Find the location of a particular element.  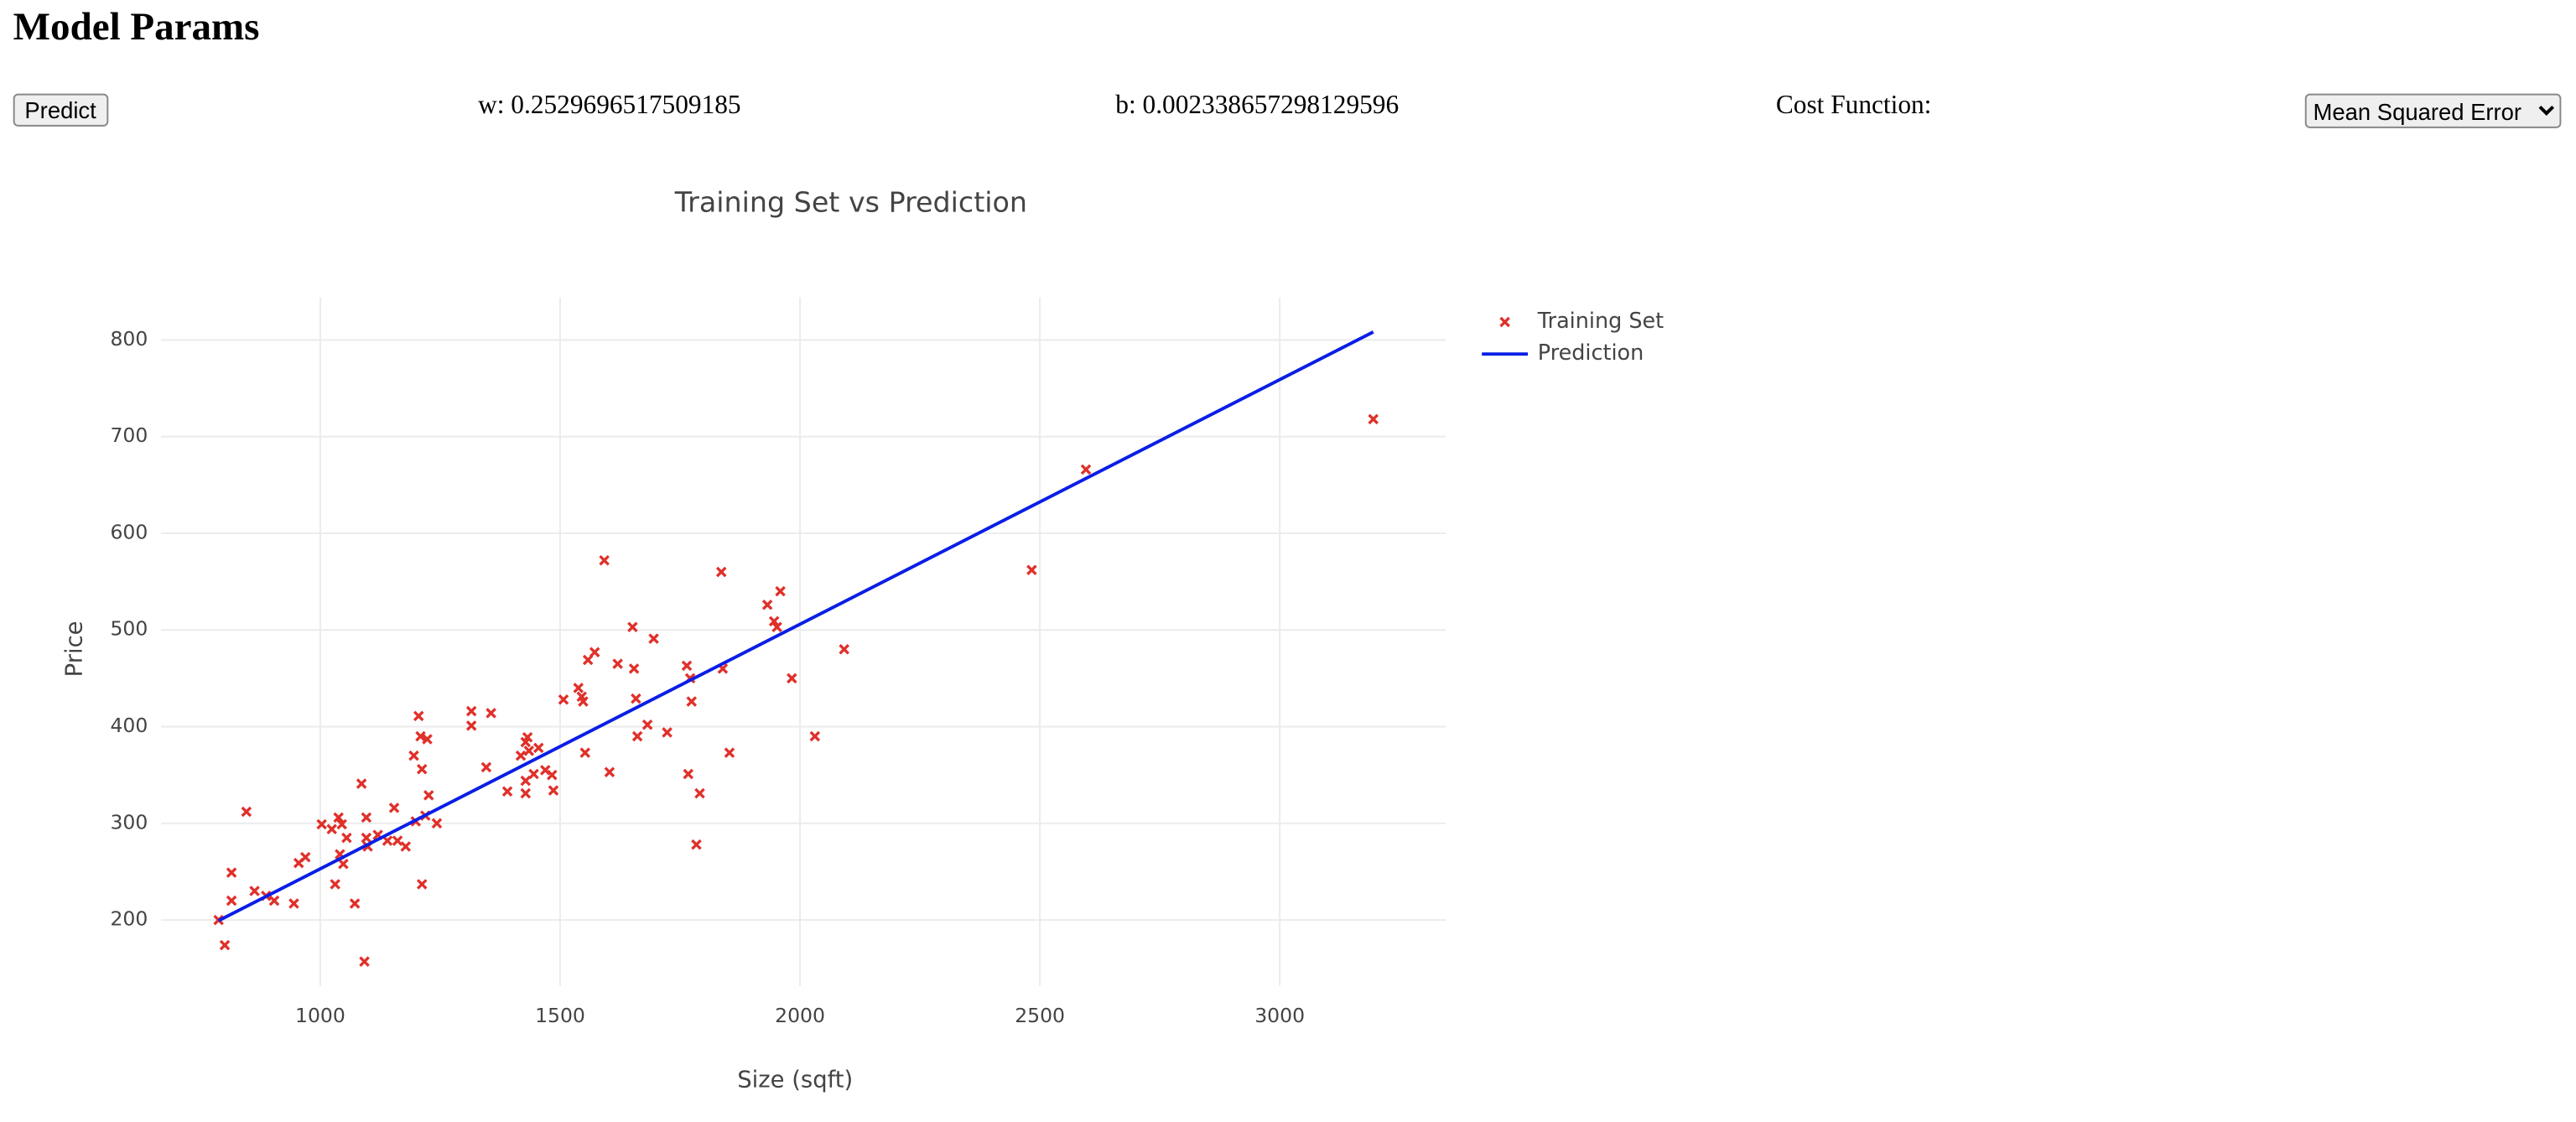

b-value: b: 0.002338657298129596 is located at coordinates (1257, 106).